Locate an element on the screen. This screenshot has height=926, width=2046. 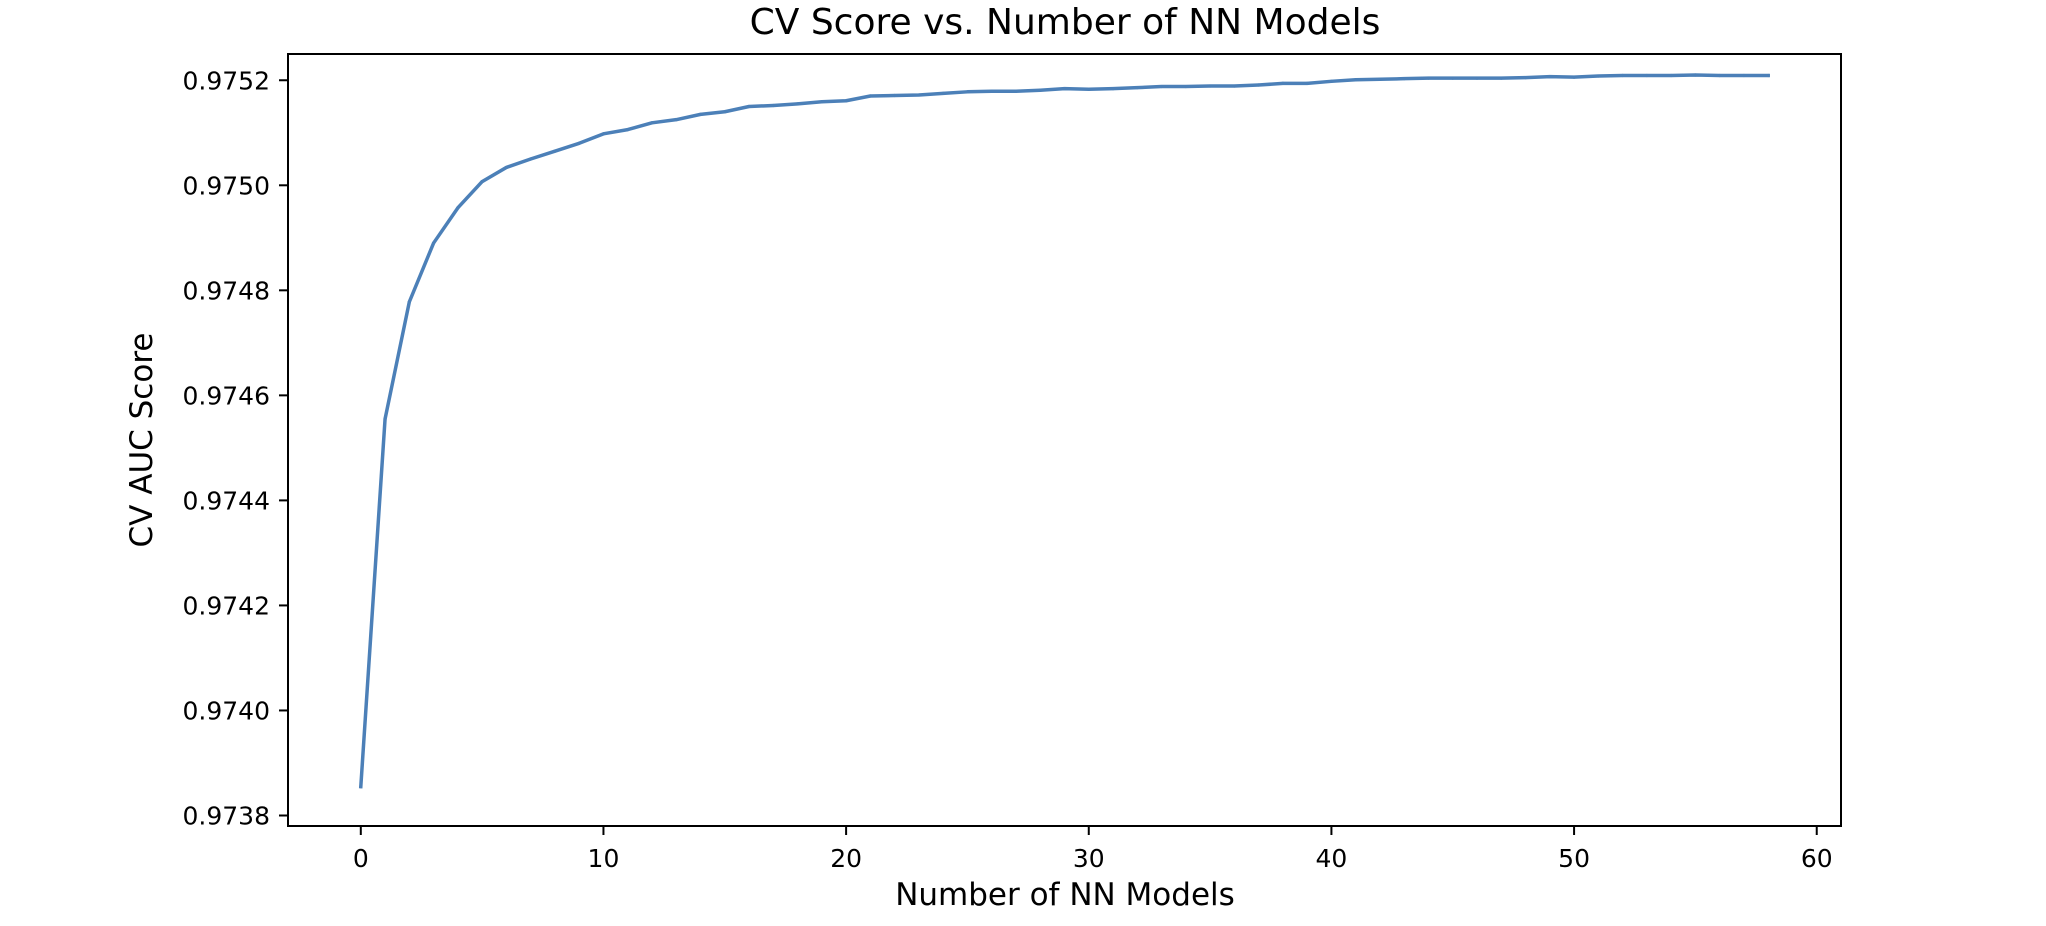
x-tick-label: 60 is located at coordinates (1817, 858).